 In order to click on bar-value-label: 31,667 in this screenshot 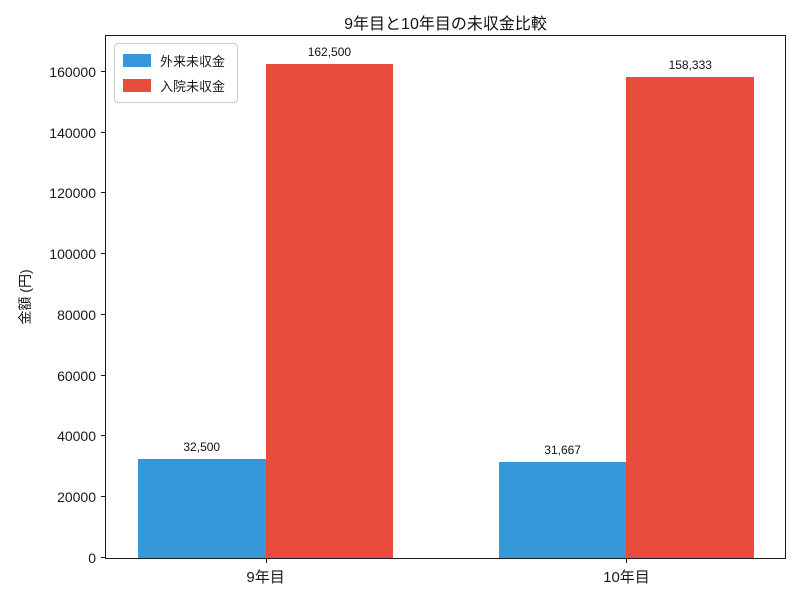, I will do `click(562, 449)`.